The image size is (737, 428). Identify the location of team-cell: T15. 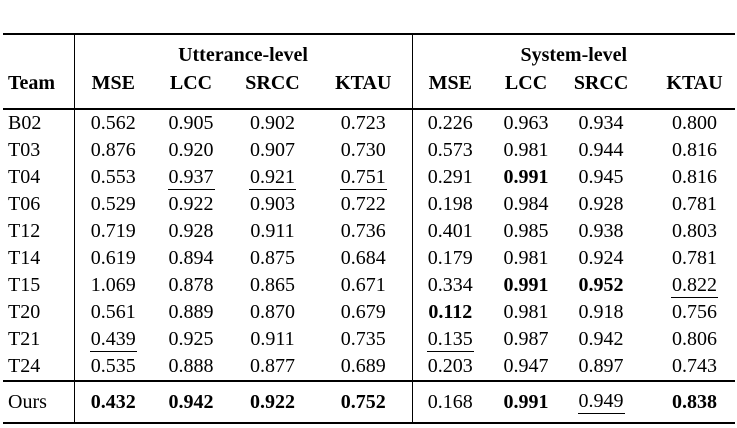
(24, 285).